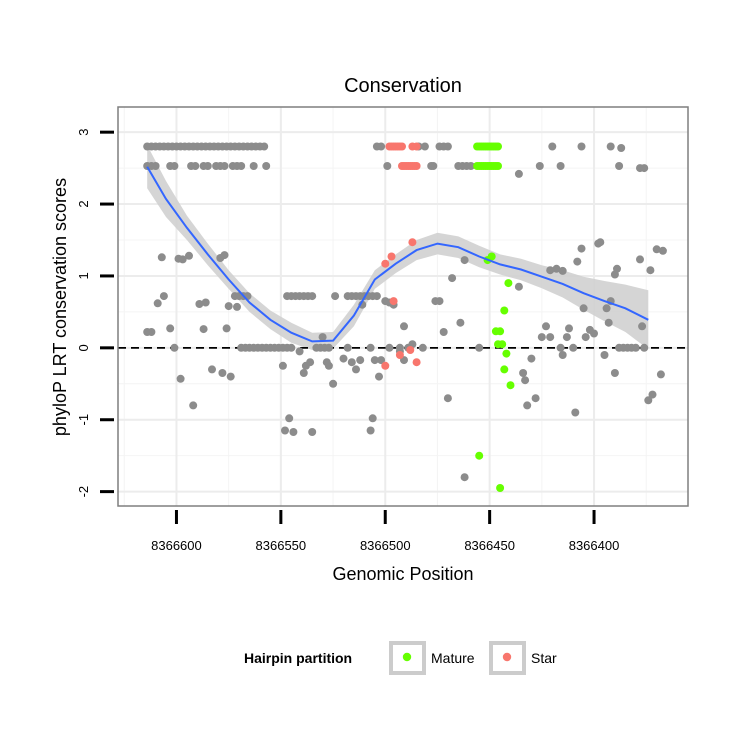 The image size is (750, 750). What do you see at coordinates (544, 658) in the screenshot?
I see `legend-label-star: Star` at bounding box center [544, 658].